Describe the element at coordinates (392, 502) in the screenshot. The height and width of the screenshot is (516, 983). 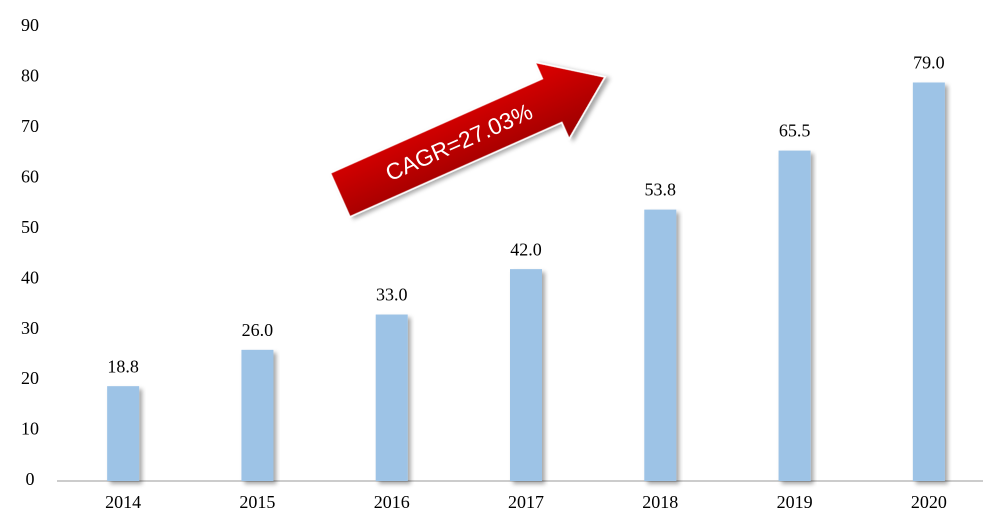
I see `x-tick-label: 2016` at that location.